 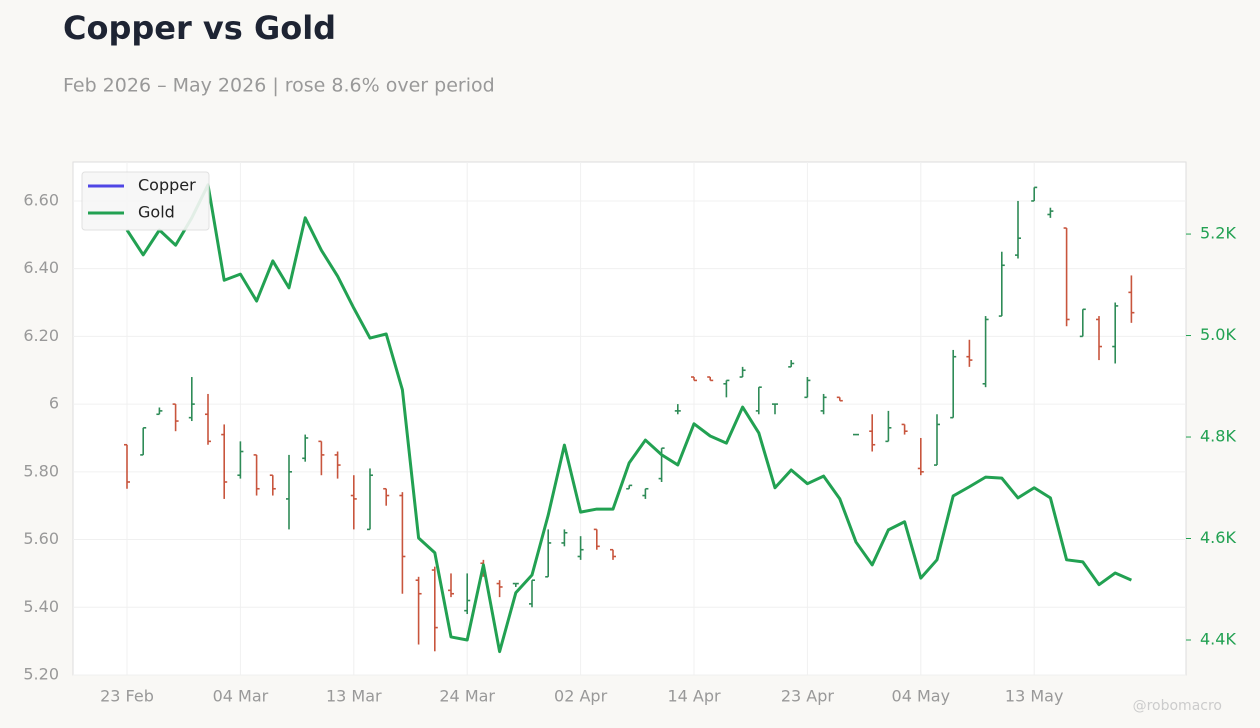 I want to click on y-tick-label: 6, so click(x=54, y=403).